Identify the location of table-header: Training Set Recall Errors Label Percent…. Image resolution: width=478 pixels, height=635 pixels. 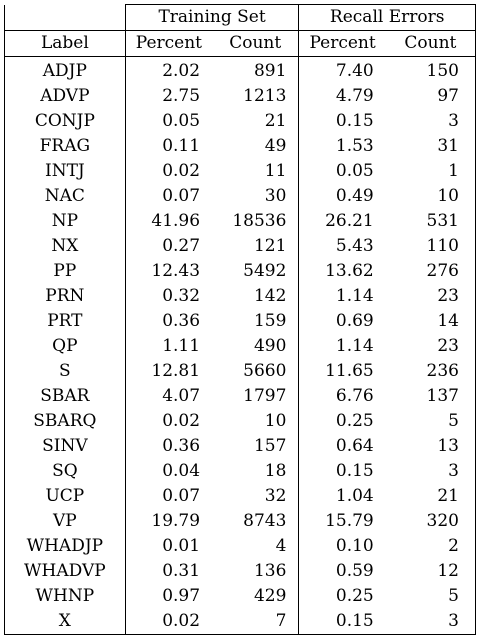
(240, 30).